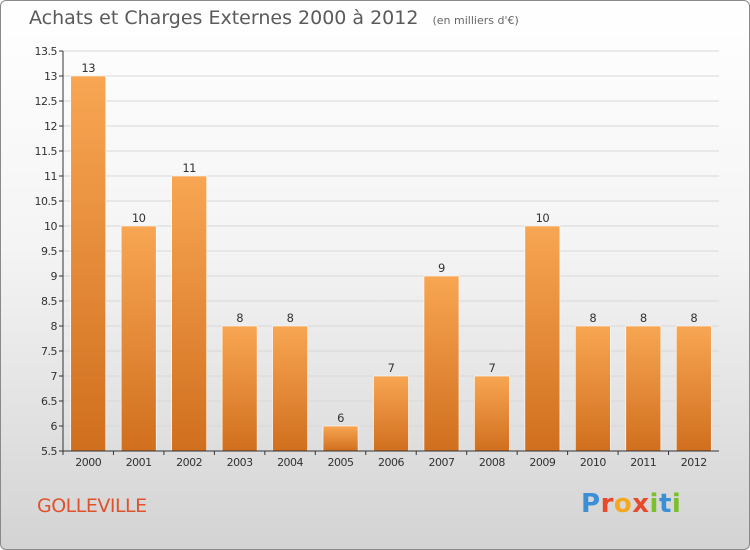 The image size is (750, 550). What do you see at coordinates (189, 168) in the screenshot?
I see `bar-value-label: 11` at bounding box center [189, 168].